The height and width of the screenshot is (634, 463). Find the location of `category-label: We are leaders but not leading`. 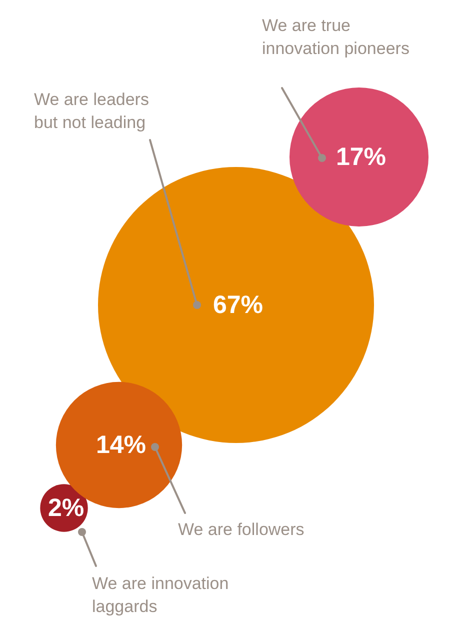

category-label: We are leaders but not leading is located at coordinates (91, 111).